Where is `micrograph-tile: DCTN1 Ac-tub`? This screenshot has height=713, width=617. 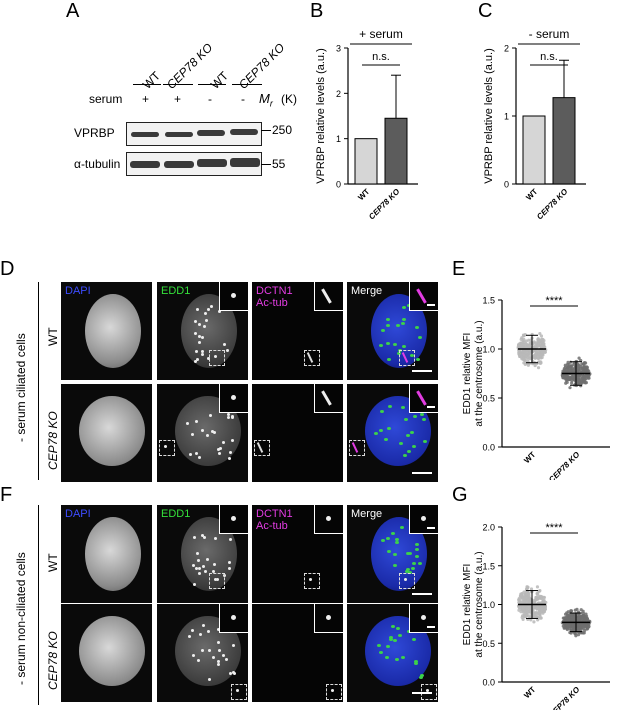 micrograph-tile: DCTN1 Ac-tub is located at coordinates (297, 331).